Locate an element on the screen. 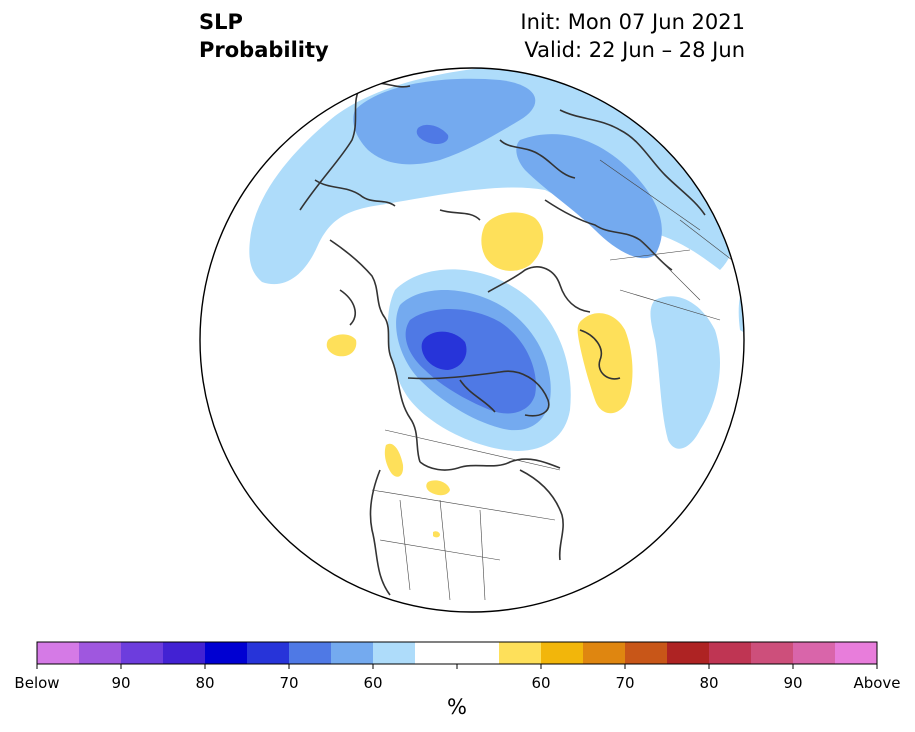 The width and height of the screenshot is (915, 732). below-70-siberia is located at coordinates (432, 134).